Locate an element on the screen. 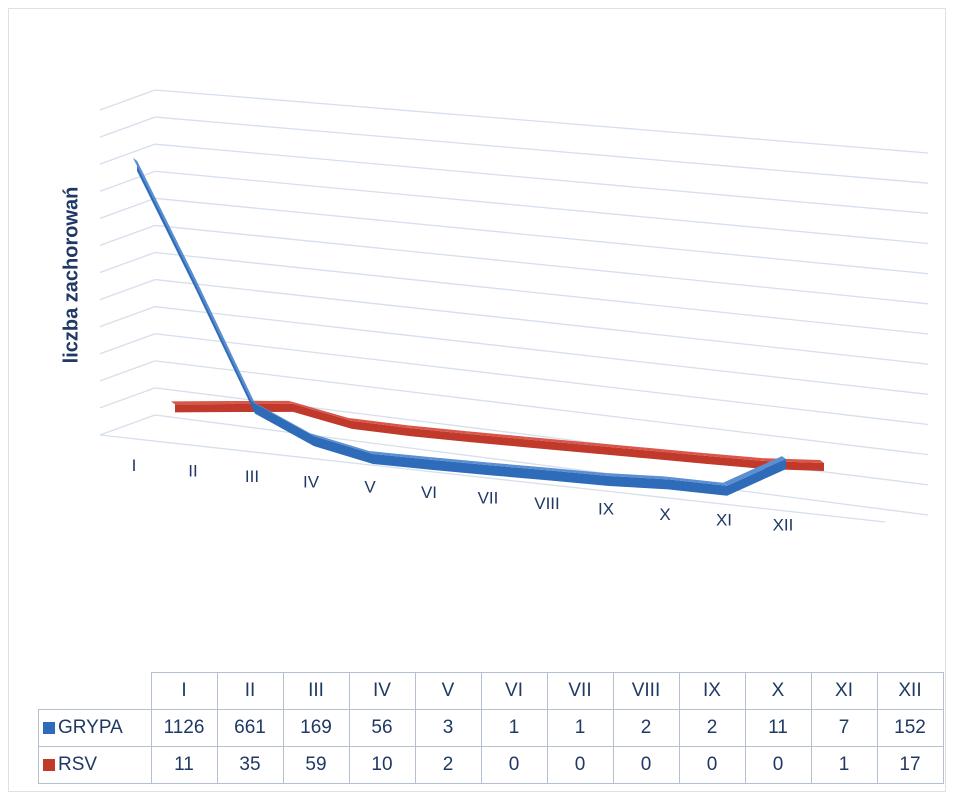  x-tick-label: XII is located at coordinates (783, 525).